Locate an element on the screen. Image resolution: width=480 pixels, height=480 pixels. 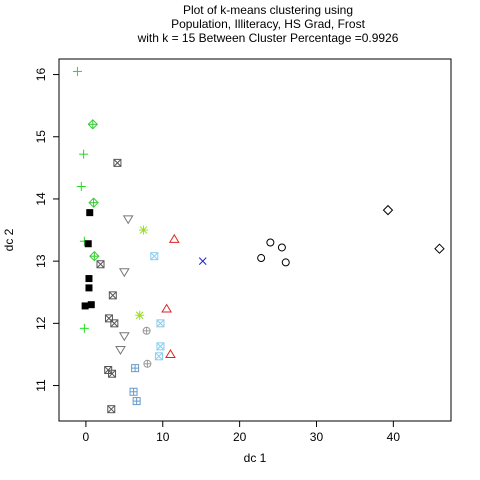
x-axis-label: dc 1 is located at coordinates (255, 458).